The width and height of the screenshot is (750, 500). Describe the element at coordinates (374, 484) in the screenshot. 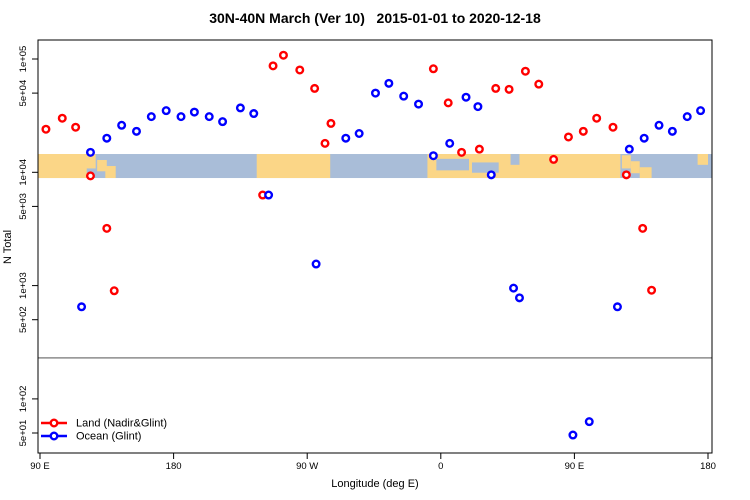

I see `x-axis-title: Longitude (deg E)` at that location.